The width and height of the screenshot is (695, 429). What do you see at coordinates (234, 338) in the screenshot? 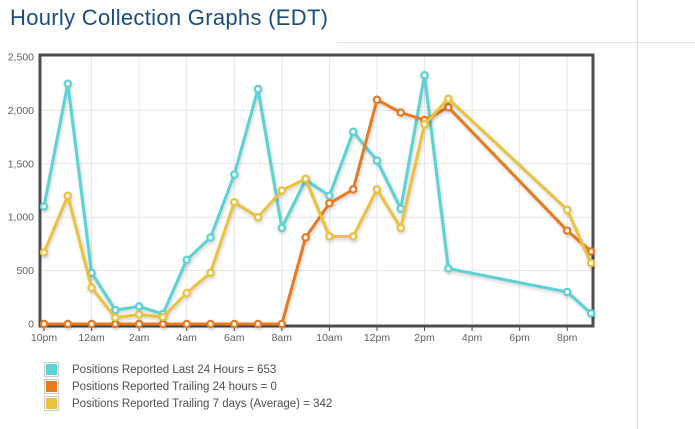
I see `x-axis-label: 6am` at bounding box center [234, 338].